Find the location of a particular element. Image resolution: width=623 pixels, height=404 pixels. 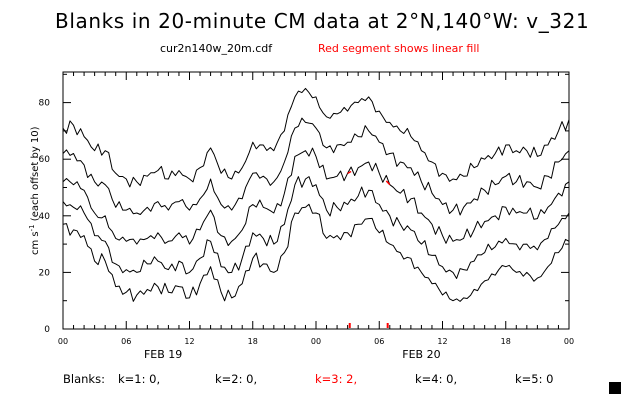

blank-count: k=2: 0, is located at coordinates (236, 379).